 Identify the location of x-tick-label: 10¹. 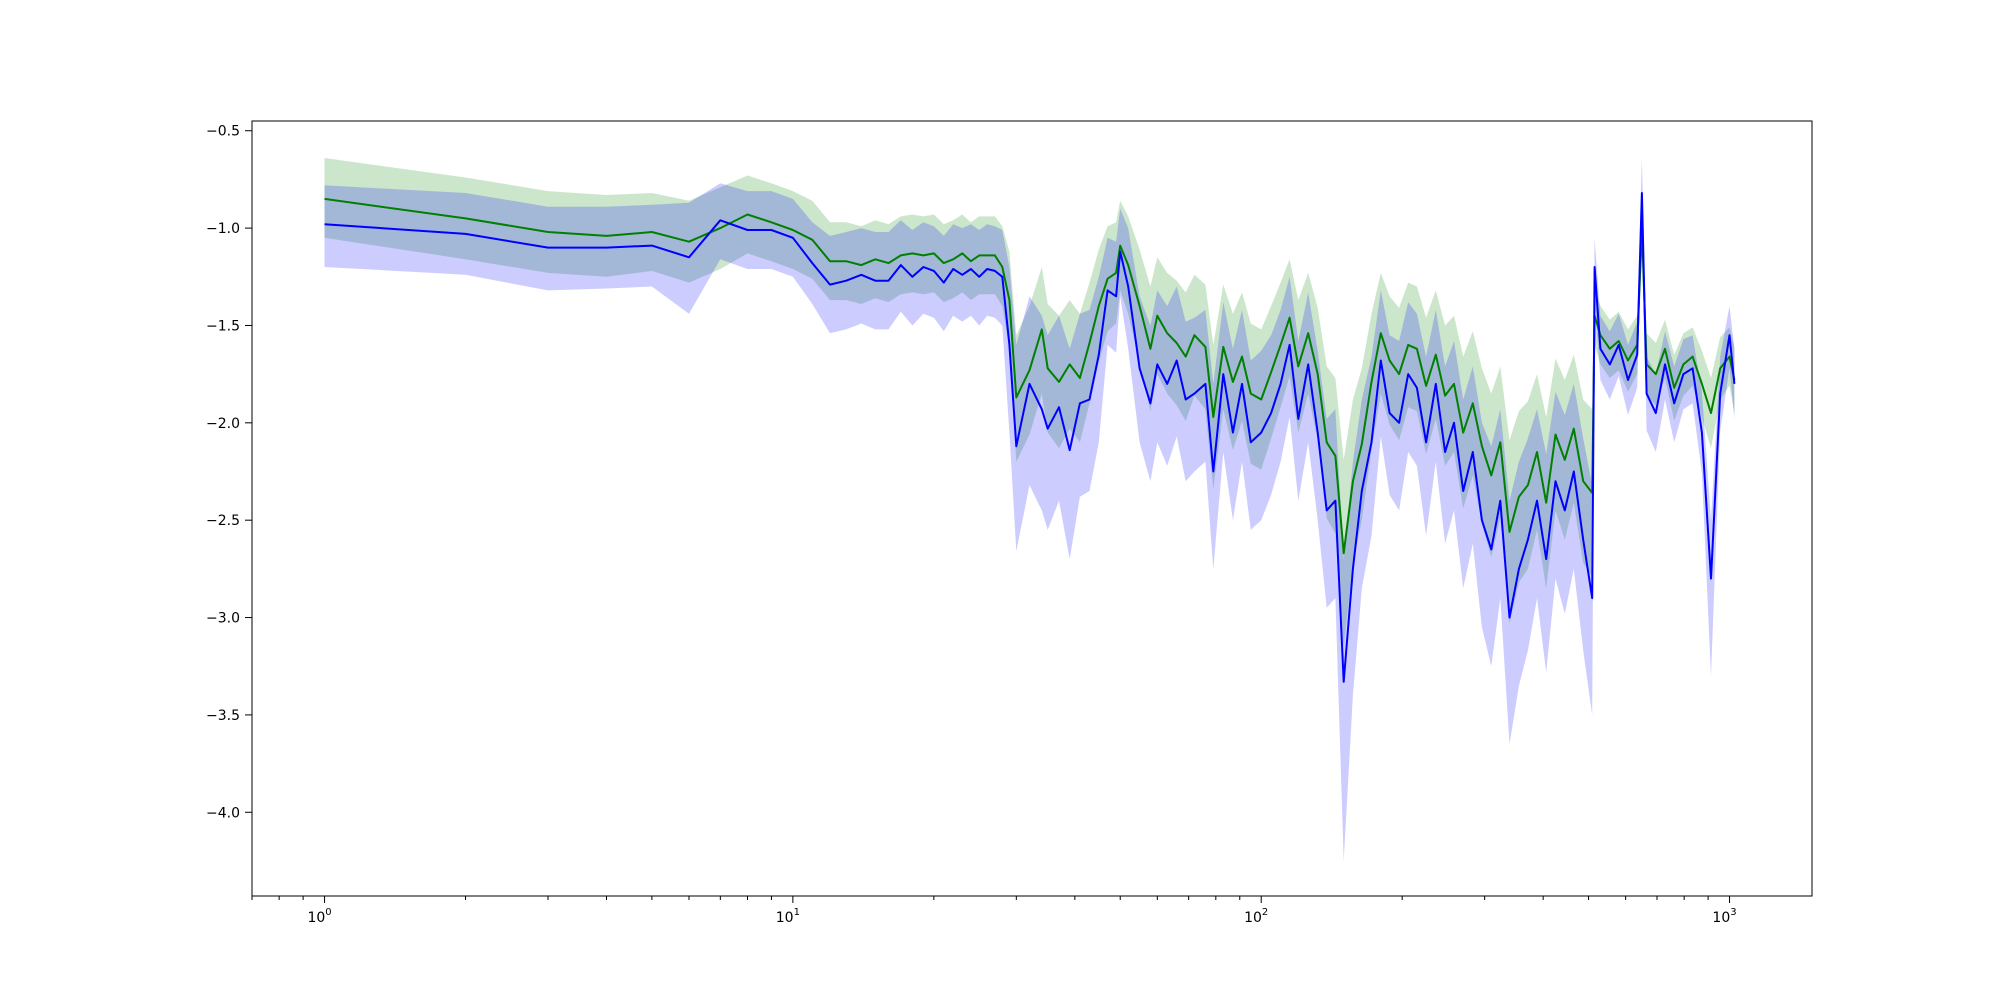
(788, 916).